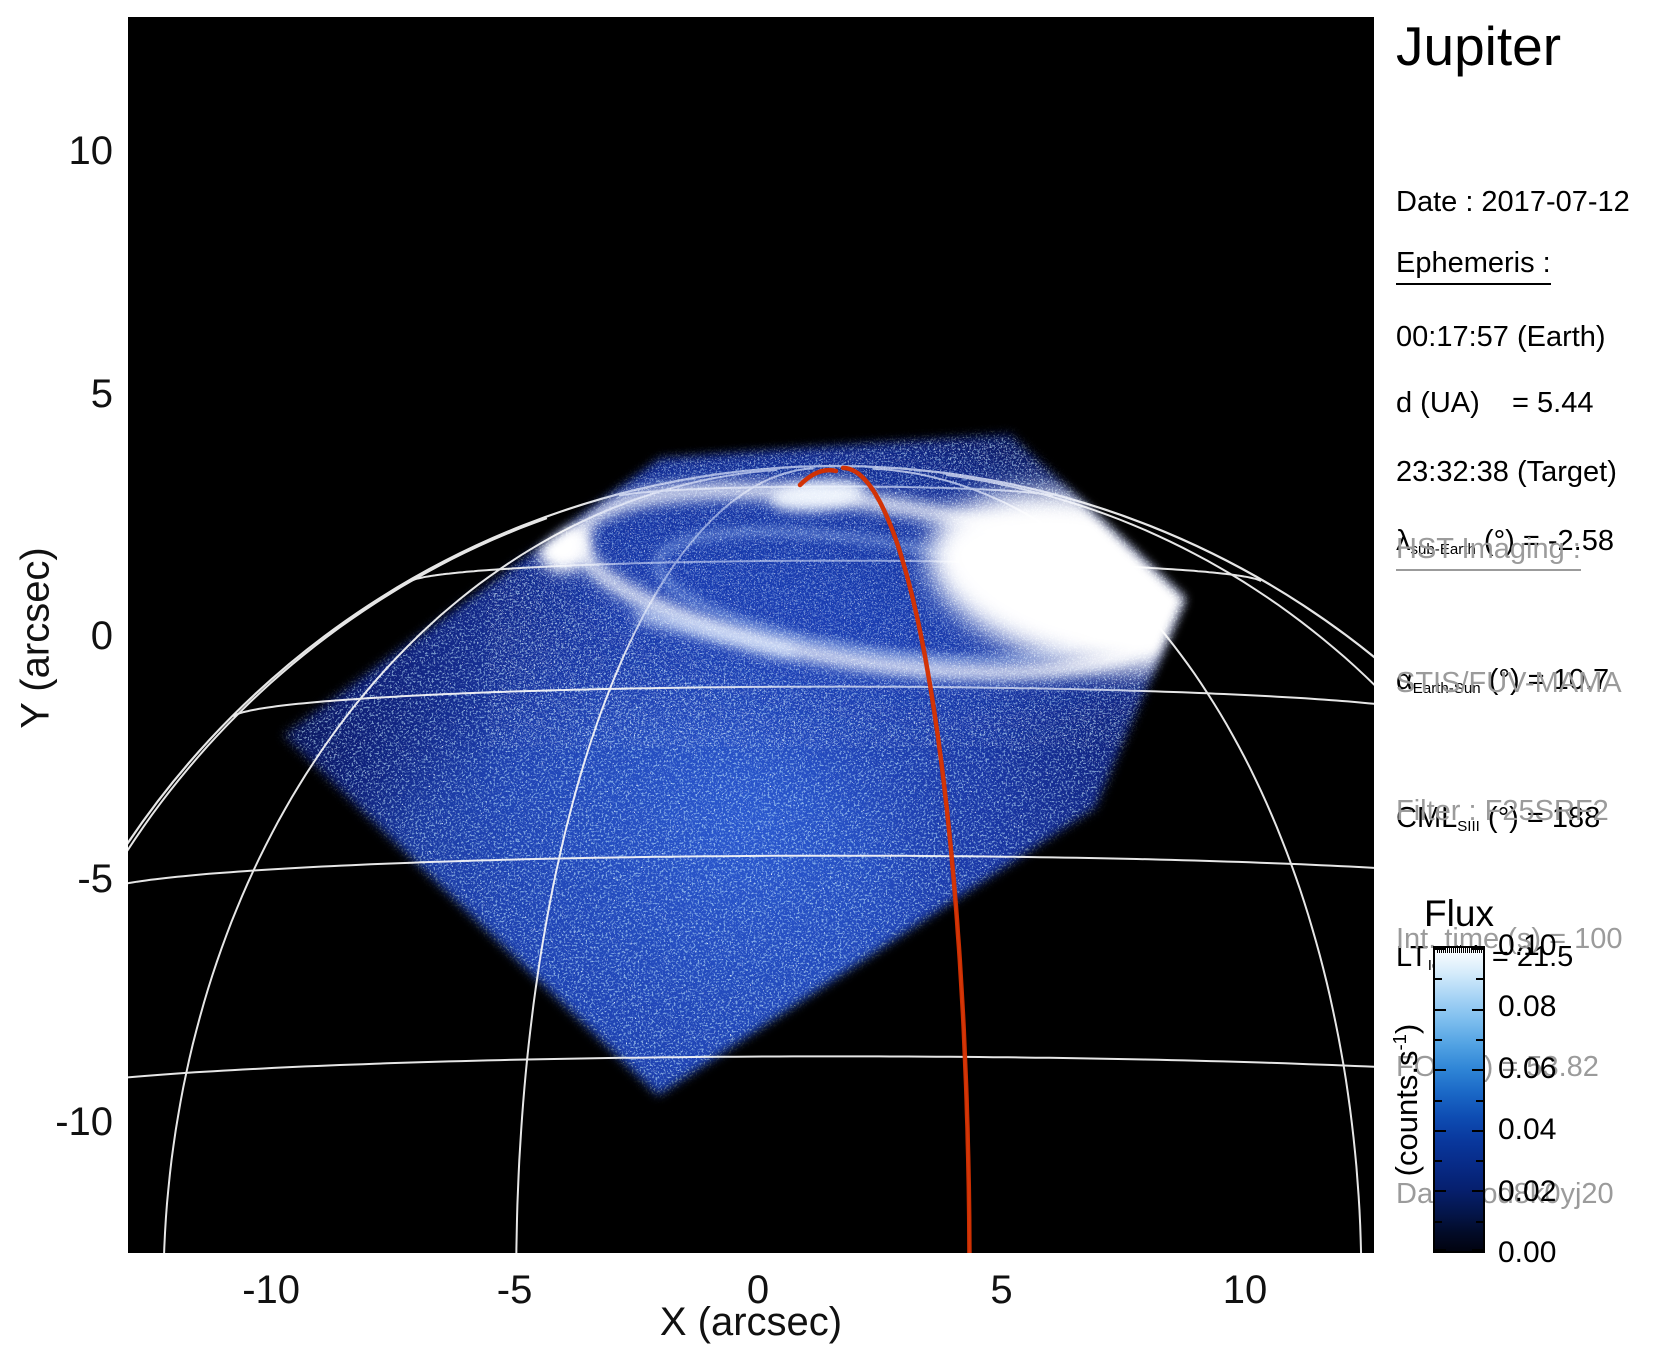 This screenshot has height=1367, width=1676. I want to click on colorbar-tick-label: 0.10, so click(1527, 945).